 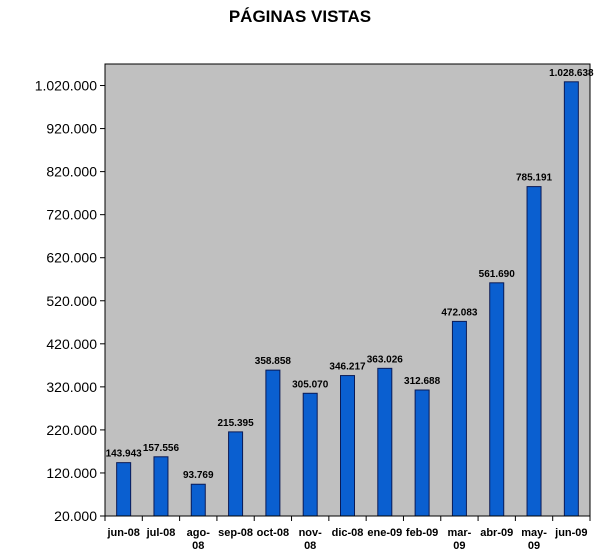 I want to click on x-tick-label-line: ene-09, so click(x=384, y=533).